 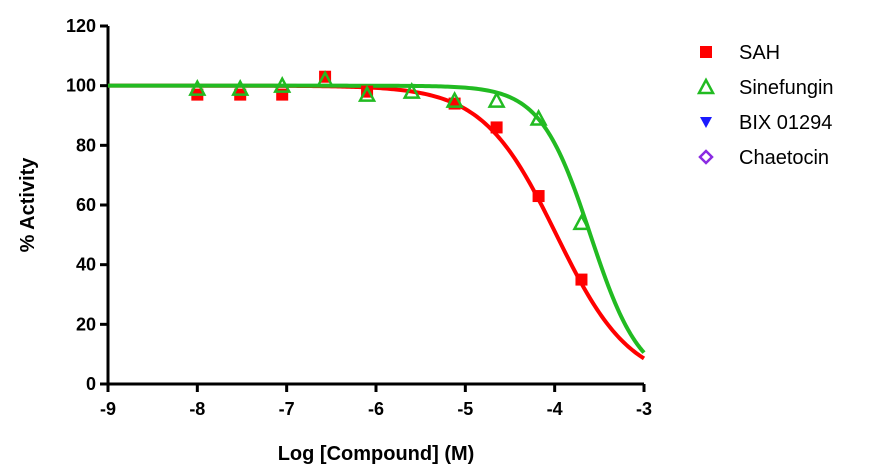 What do you see at coordinates (108, 409) in the screenshot?
I see `x-tick-label: -9` at bounding box center [108, 409].